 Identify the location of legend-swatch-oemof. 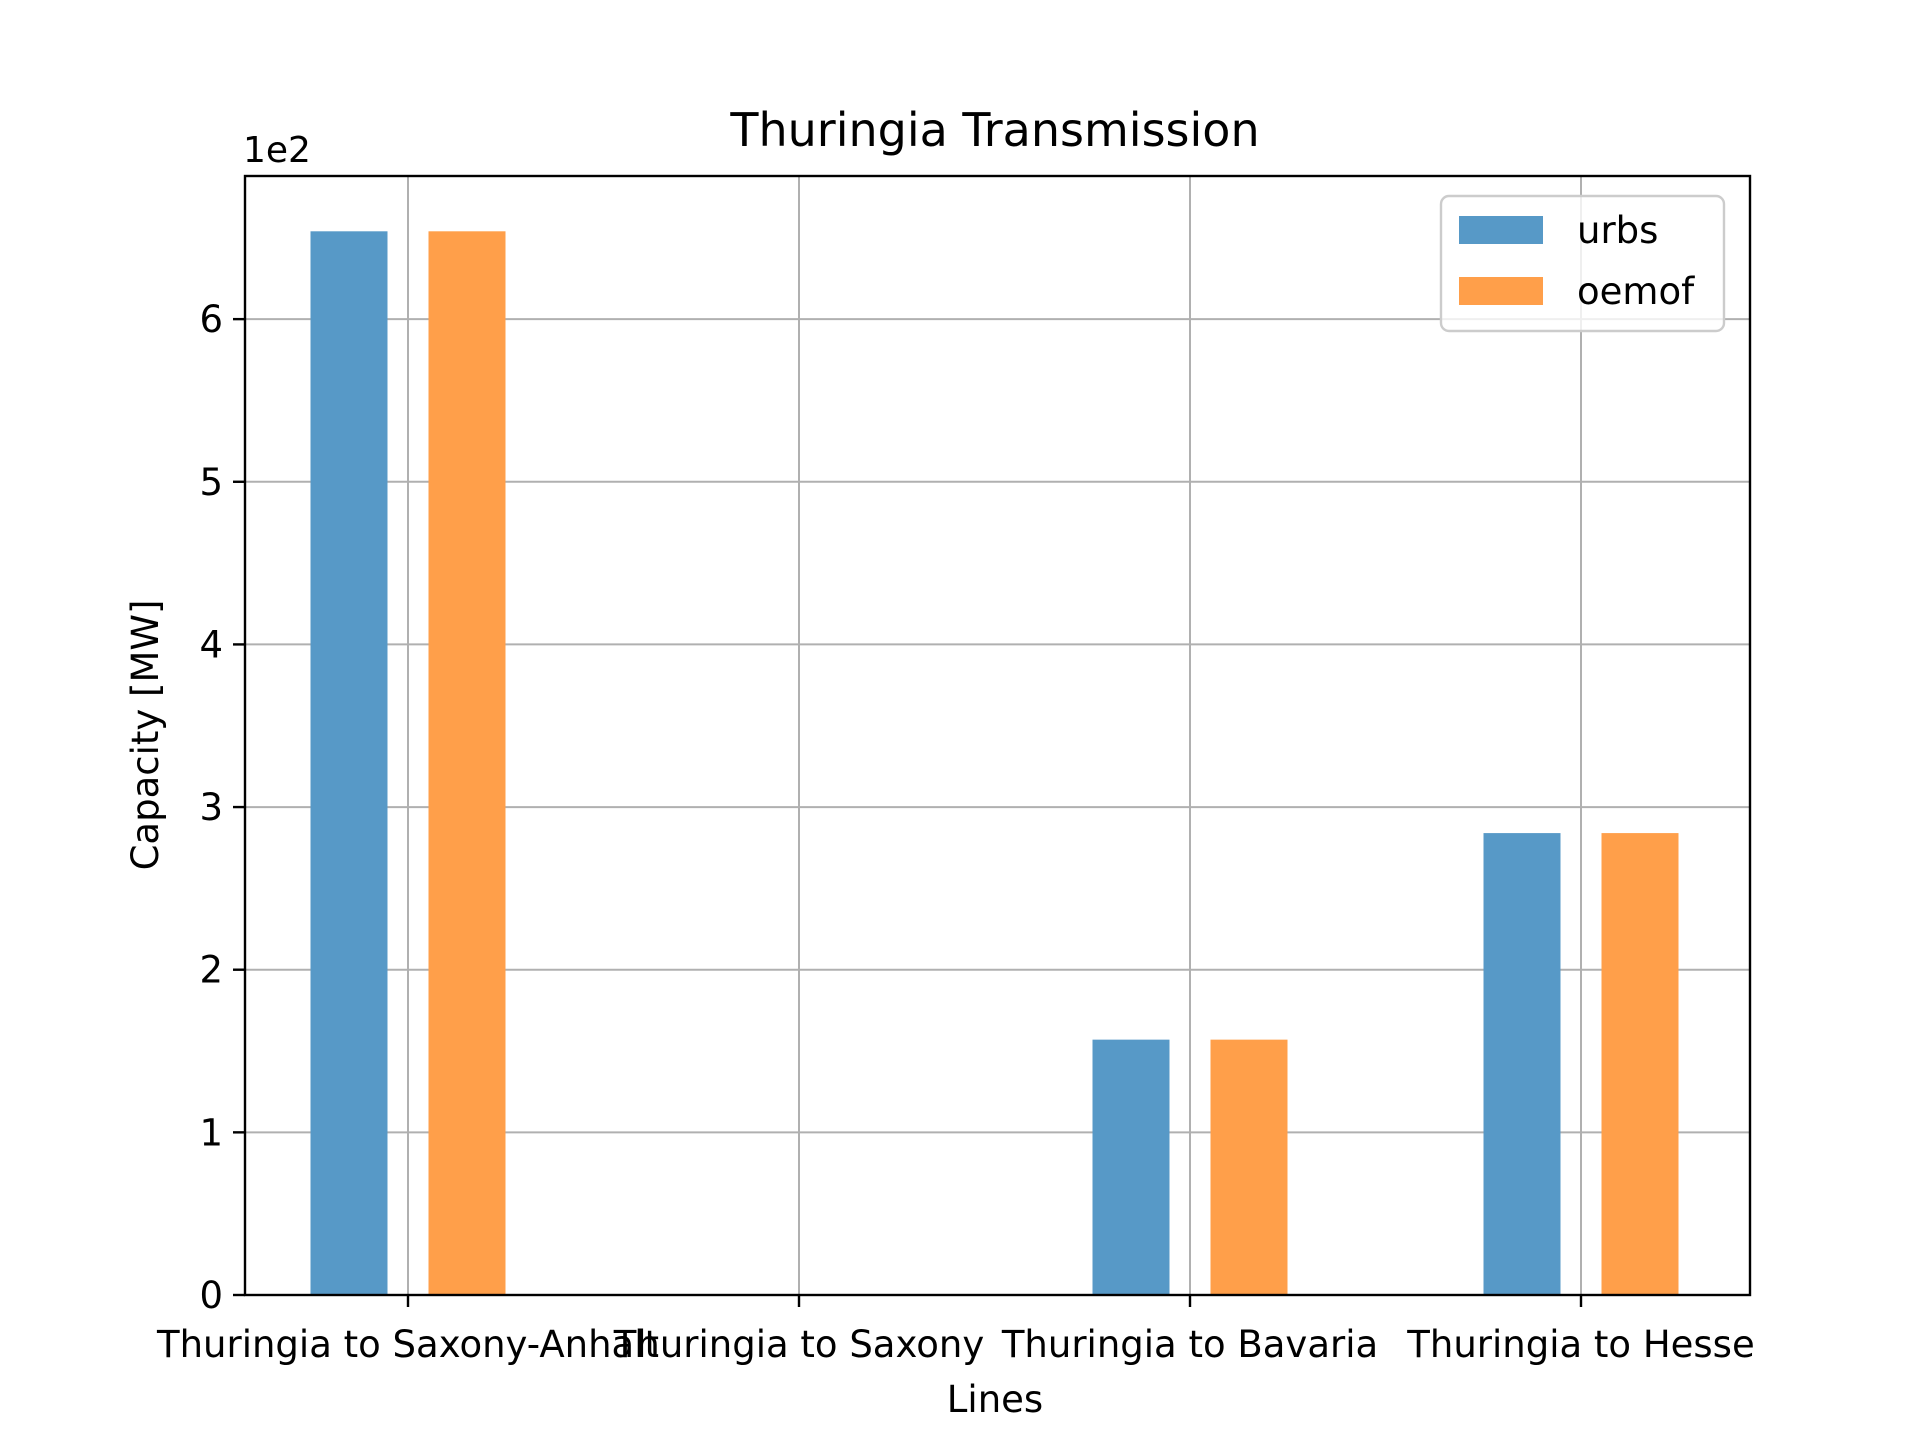
(1501, 291).